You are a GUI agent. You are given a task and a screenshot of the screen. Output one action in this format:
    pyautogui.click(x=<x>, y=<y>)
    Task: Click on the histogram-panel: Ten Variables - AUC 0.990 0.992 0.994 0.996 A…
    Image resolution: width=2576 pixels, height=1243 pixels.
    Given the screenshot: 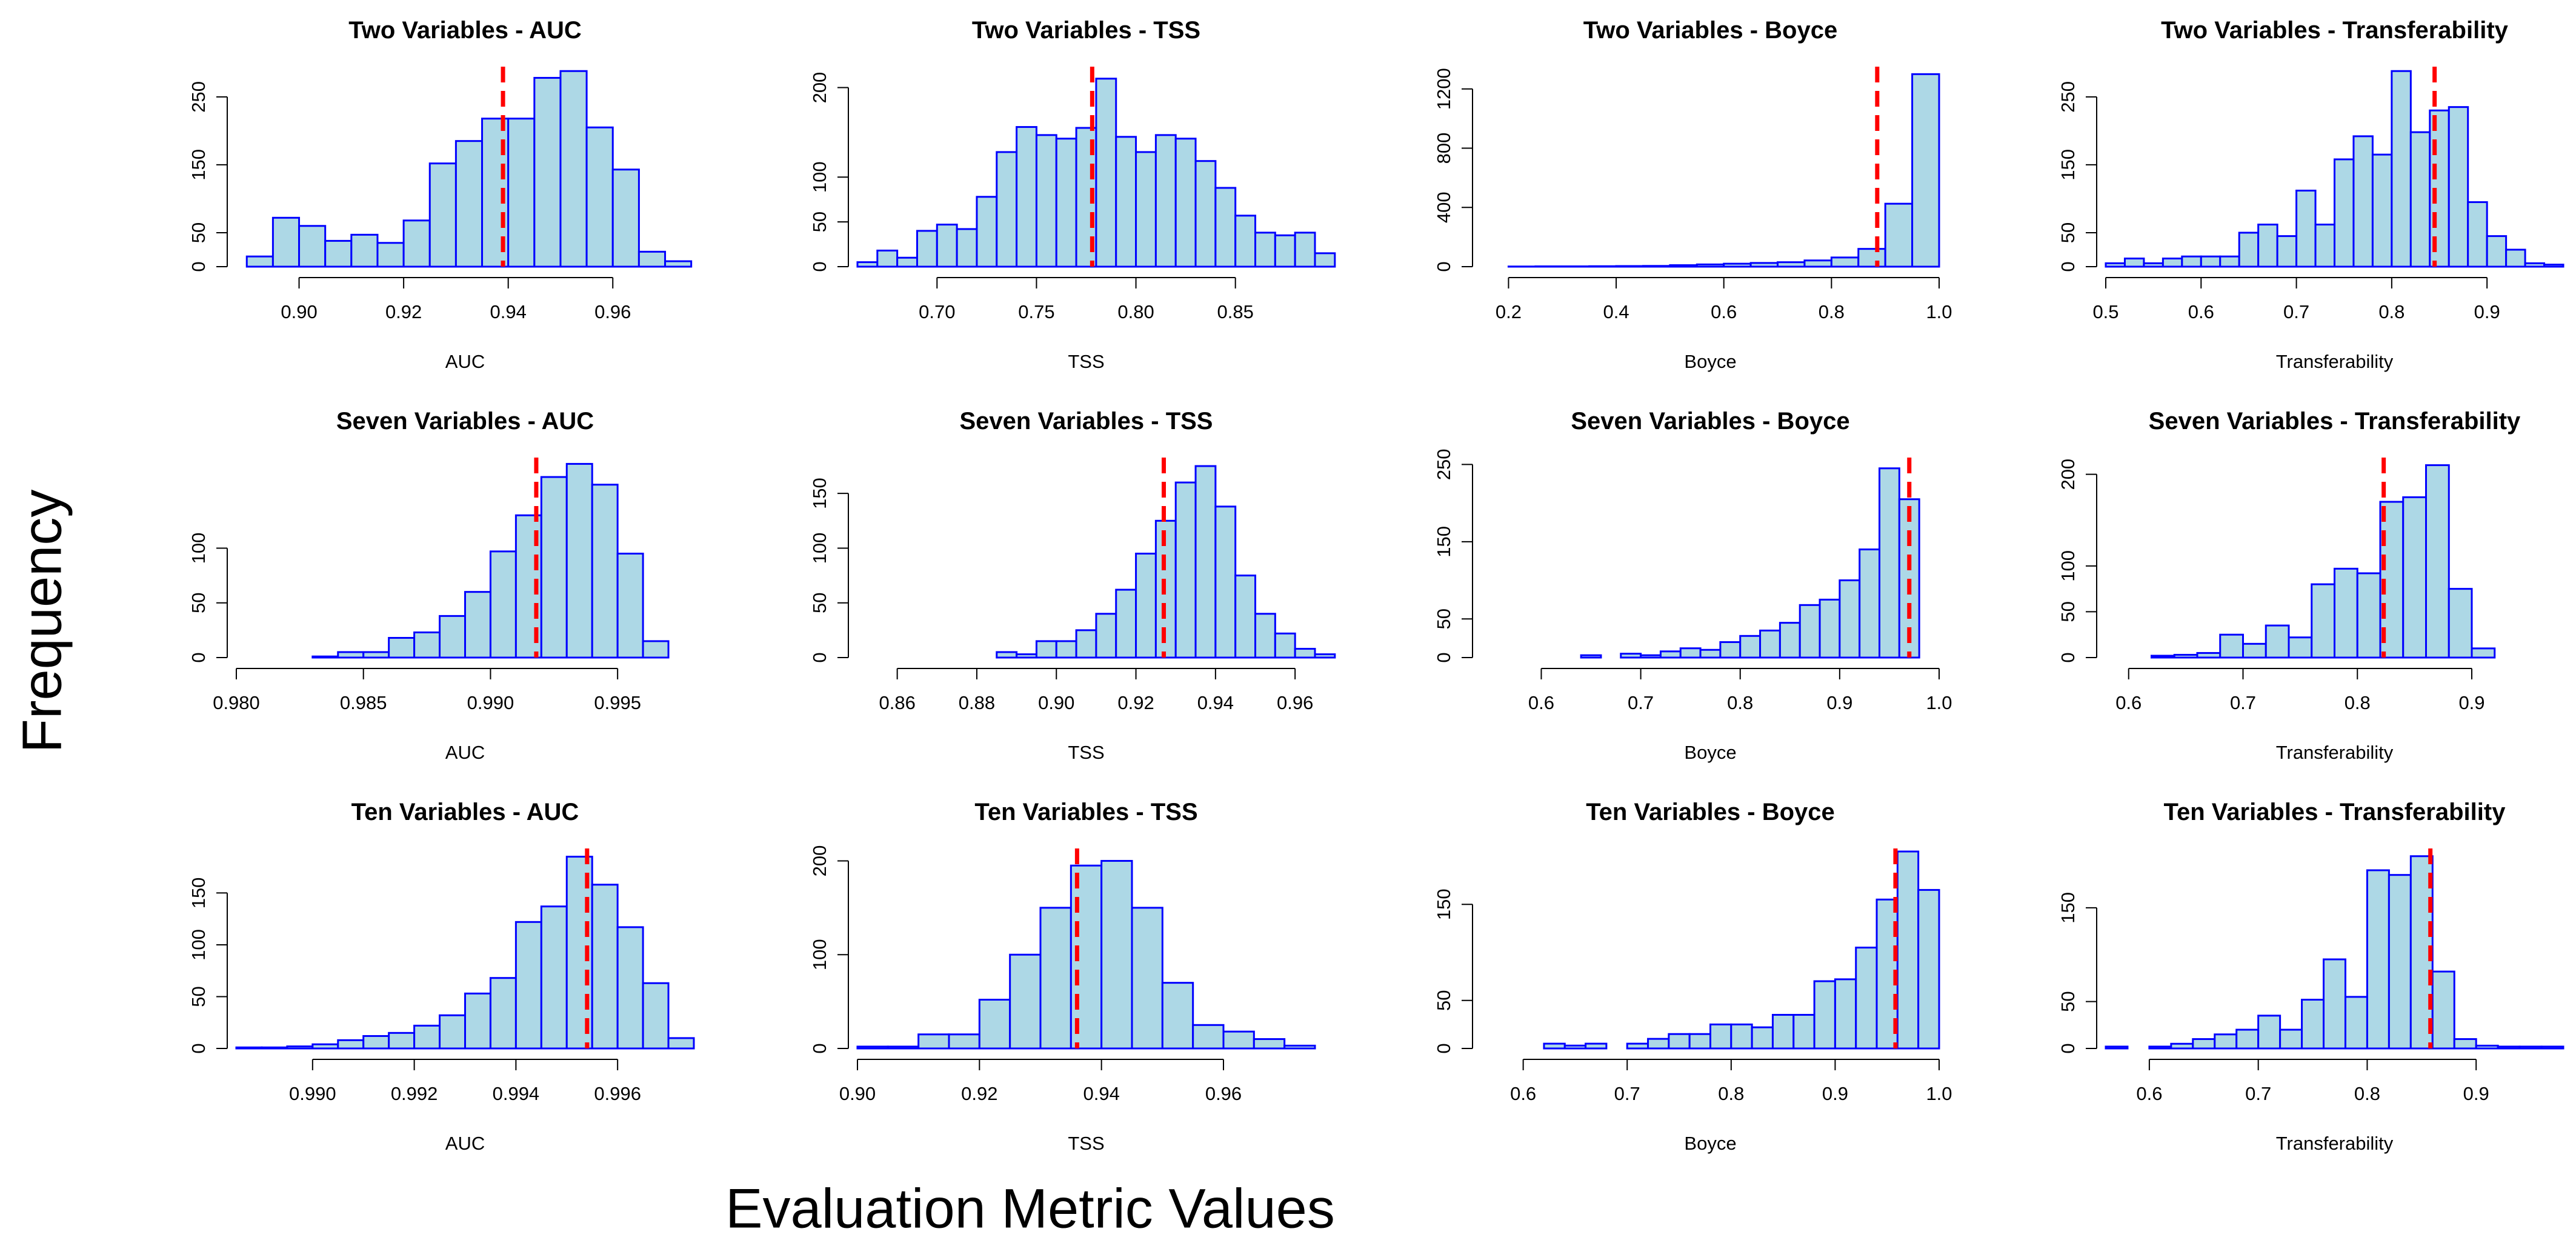 What is the action you would take?
    pyautogui.click(x=441, y=976)
    